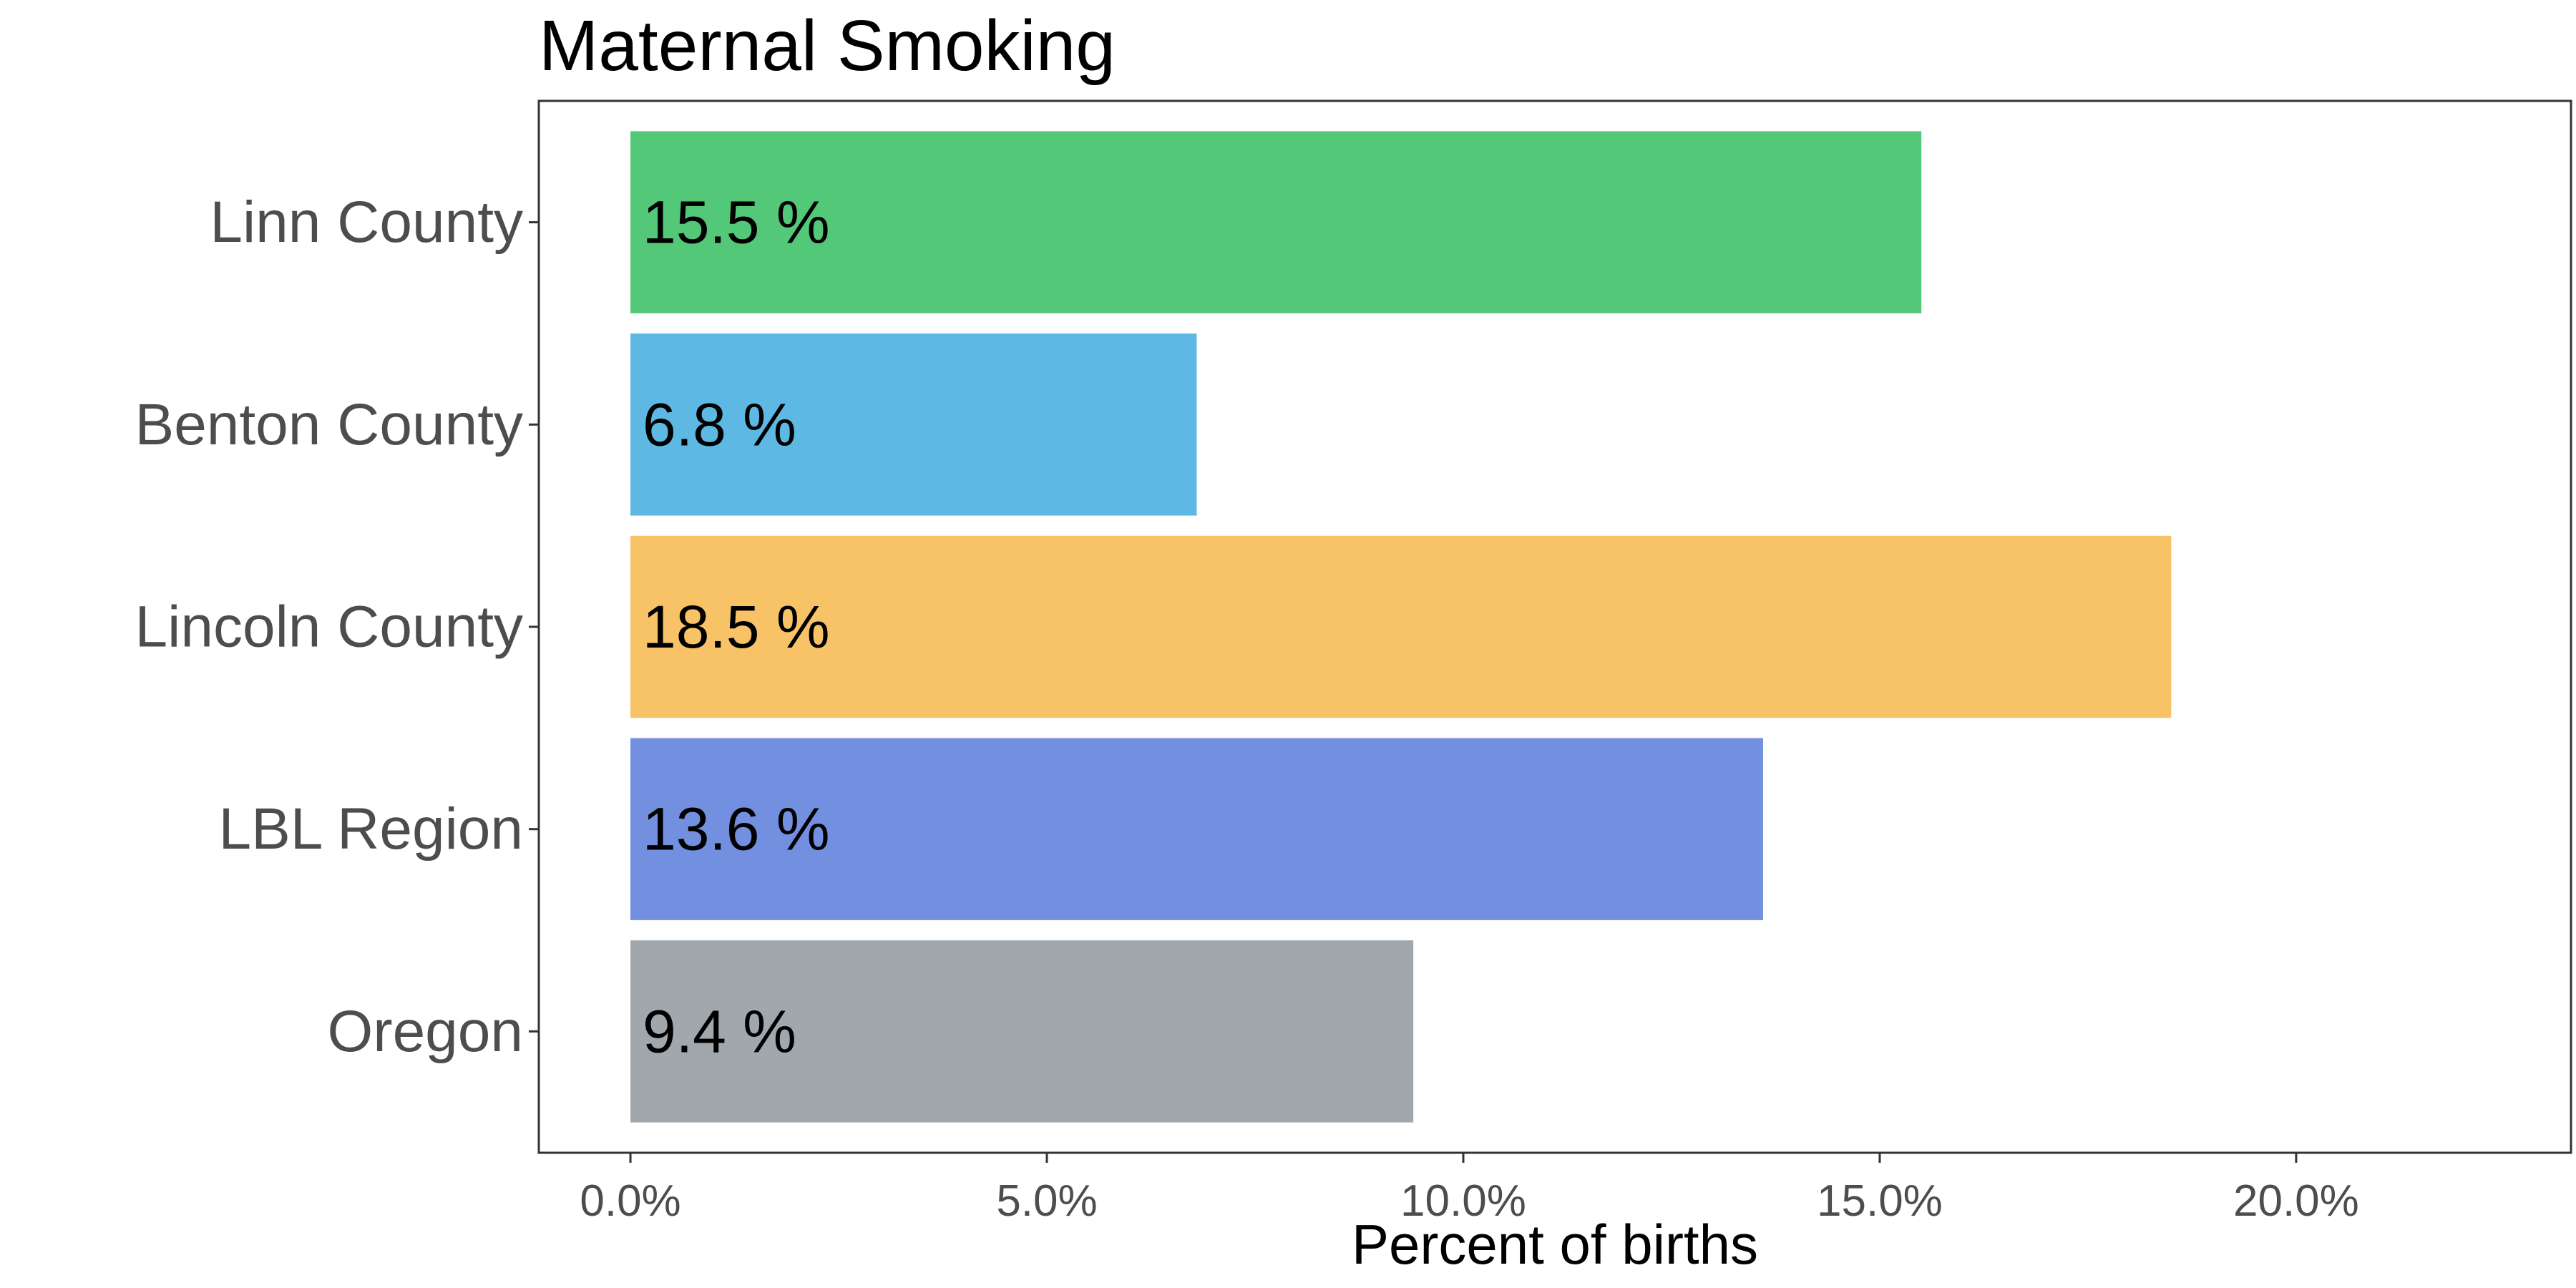  Describe the element at coordinates (630, 1201) in the screenshot. I see `x-tick-label: 0.0%` at that location.